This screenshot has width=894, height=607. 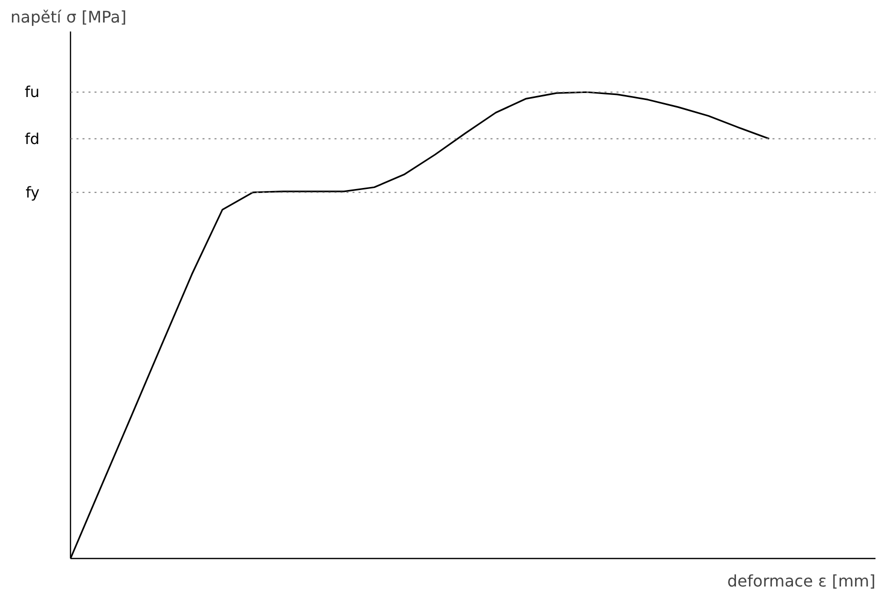 I want to click on ref-line-label: fy, so click(x=33, y=192).